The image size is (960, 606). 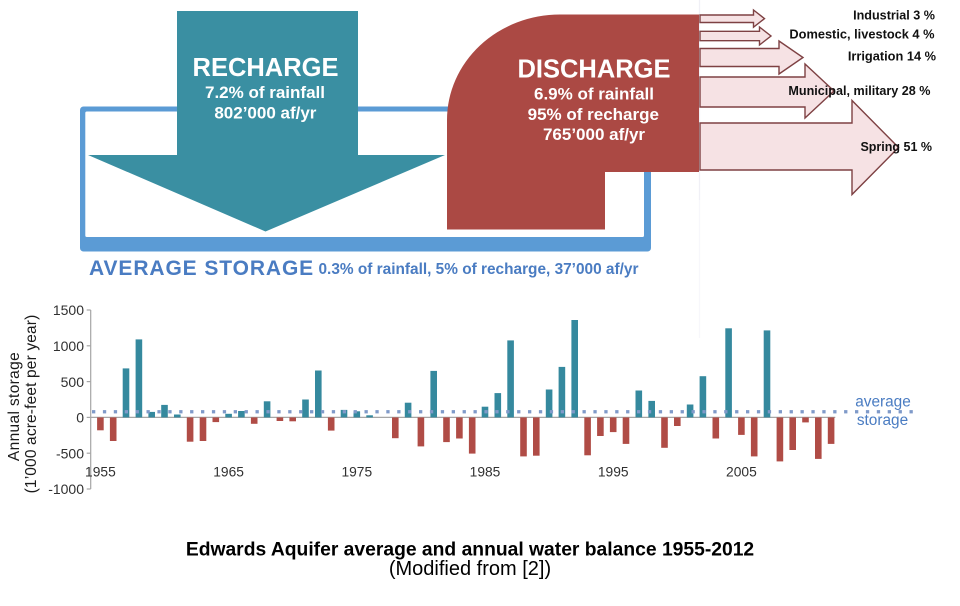 I want to click on svg-text: 802’000 af/yr, so click(x=265, y=112).